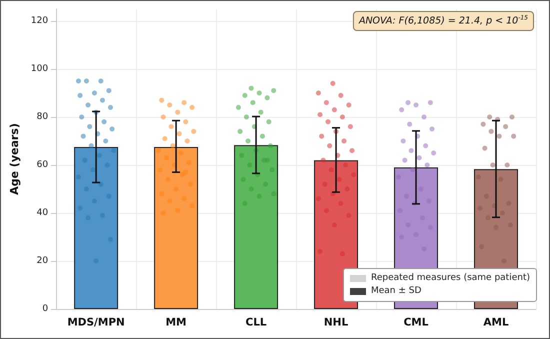 The height and width of the screenshot is (339, 550). I want to click on annotation: Mean ± SD, so click(396, 291).